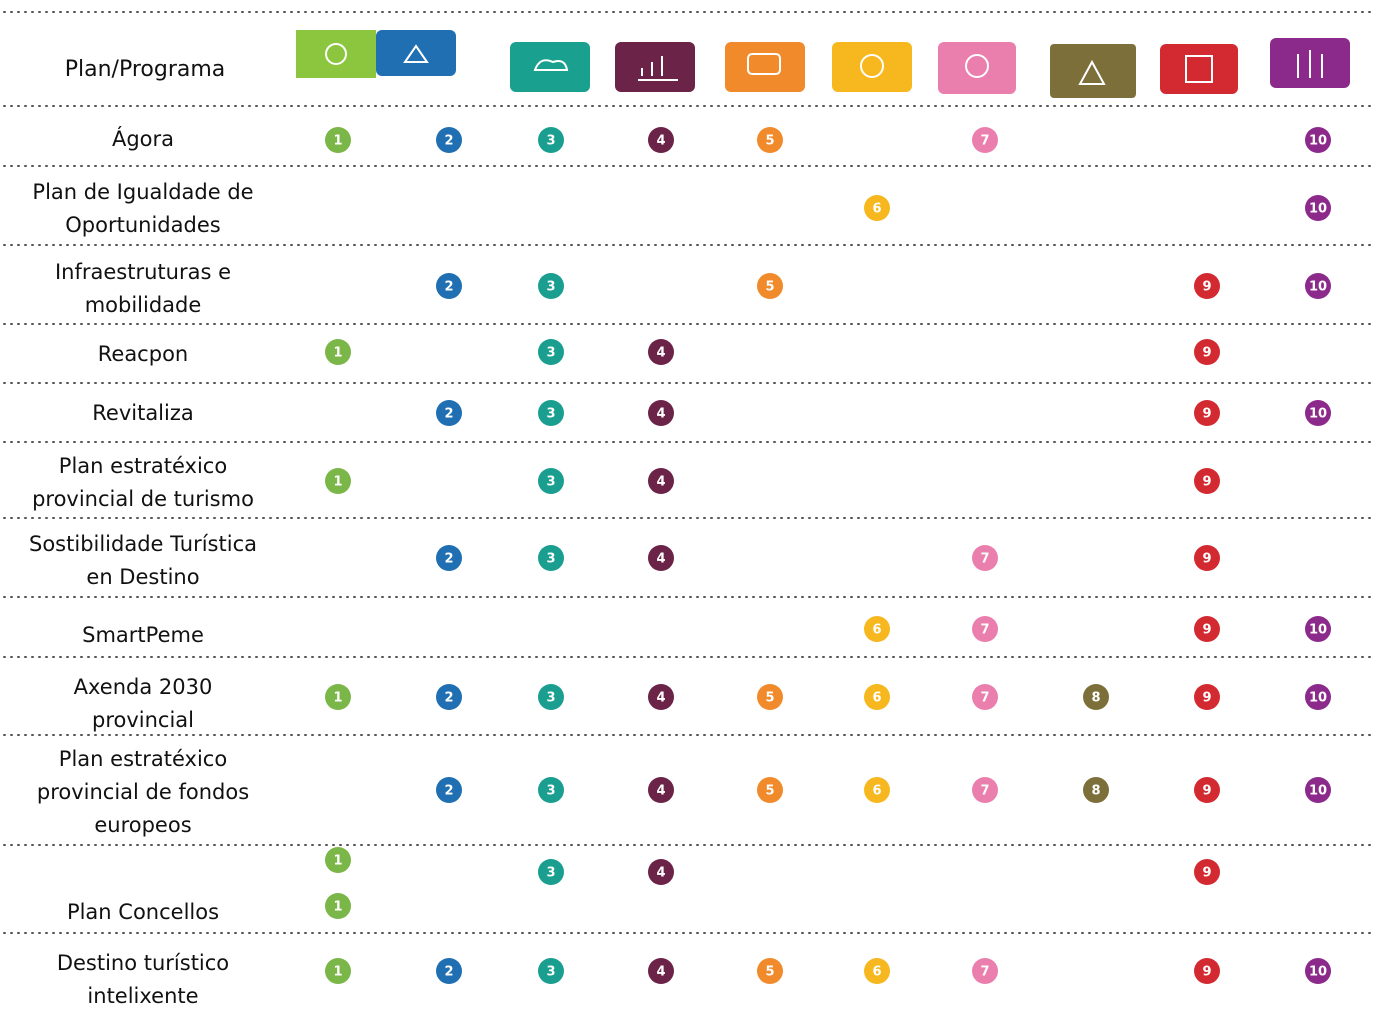  What do you see at coordinates (143, 792) in the screenshot?
I see `row-name: provincial de fondos` at bounding box center [143, 792].